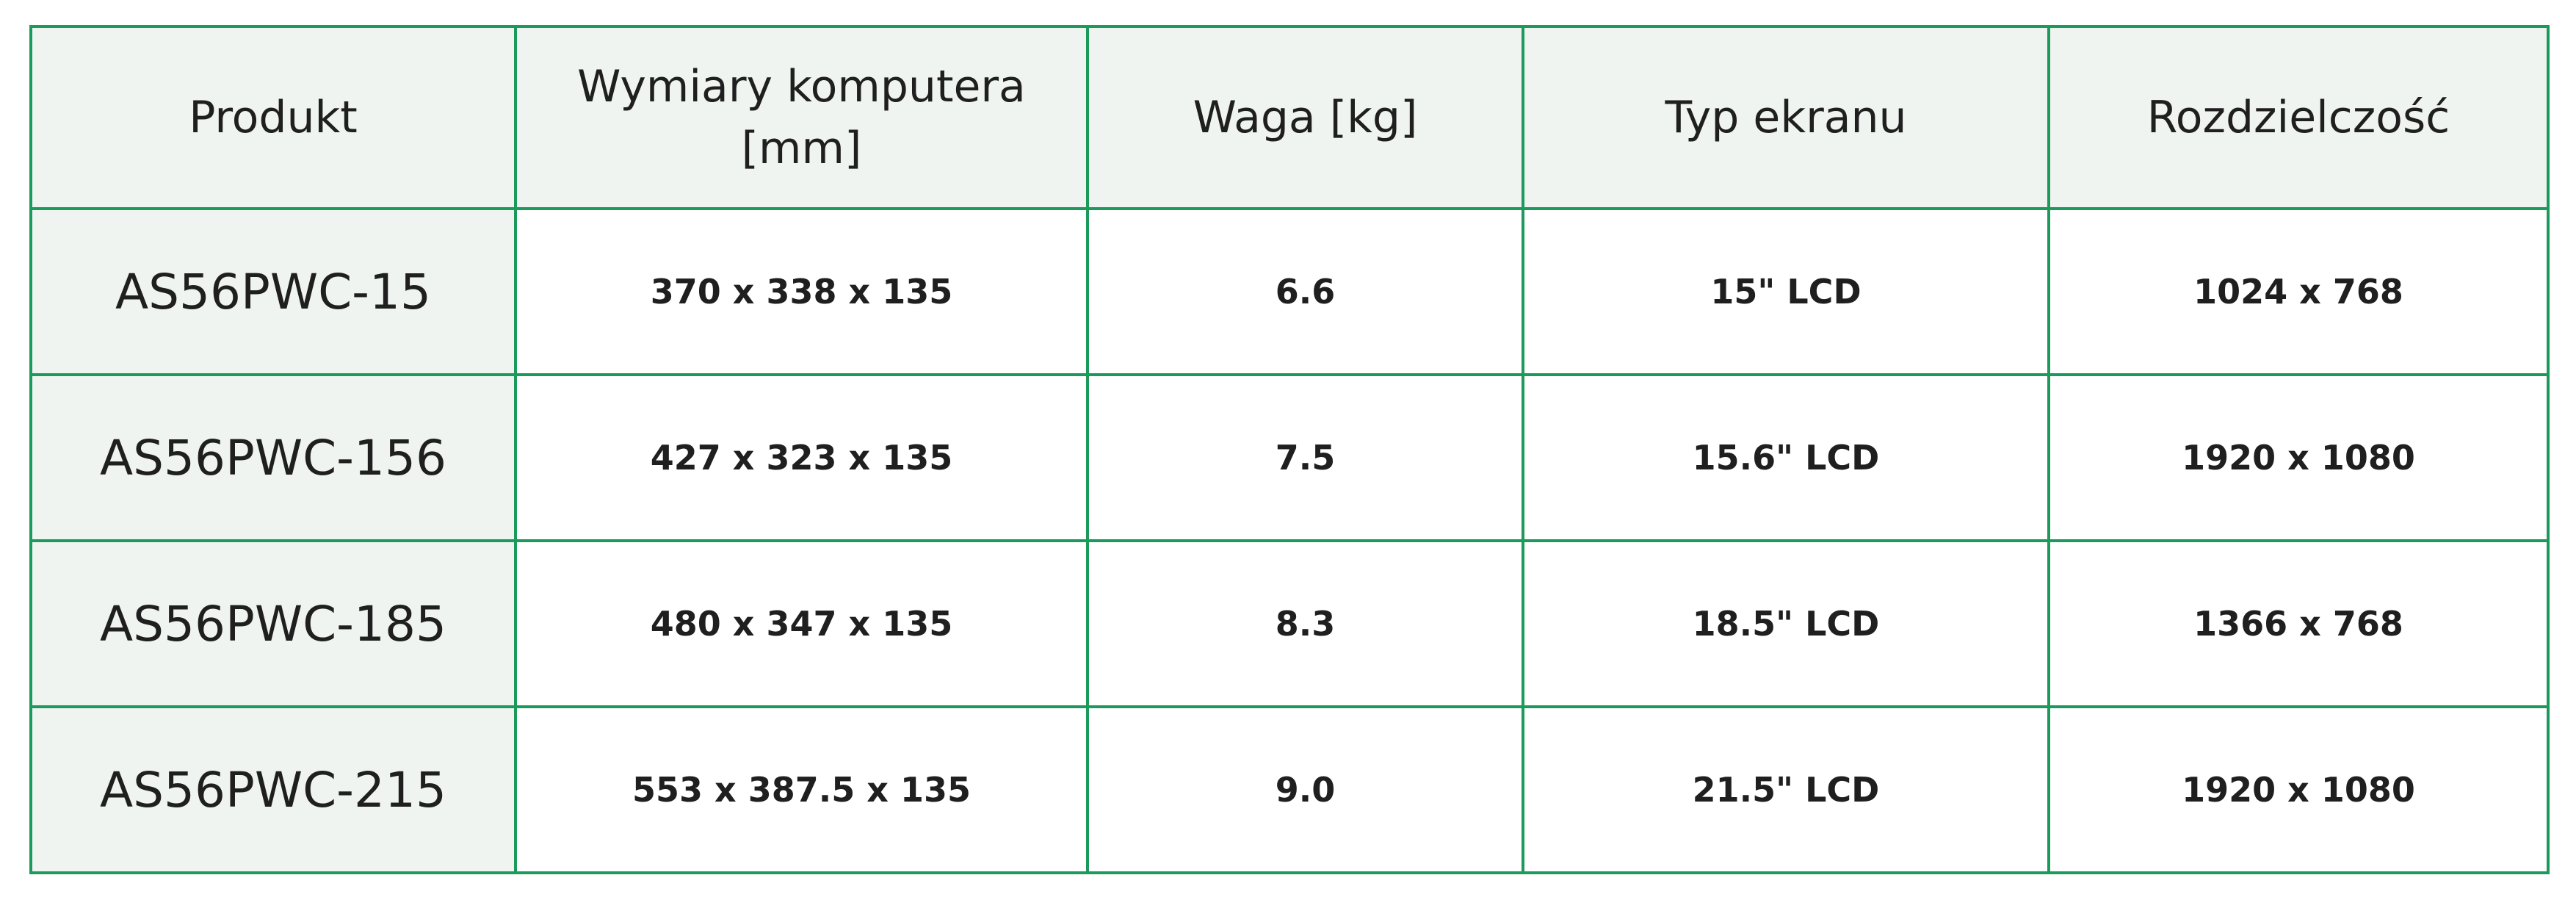 The image size is (2576, 900). What do you see at coordinates (273, 118) in the screenshot?
I see `header-cell: Produkt` at bounding box center [273, 118].